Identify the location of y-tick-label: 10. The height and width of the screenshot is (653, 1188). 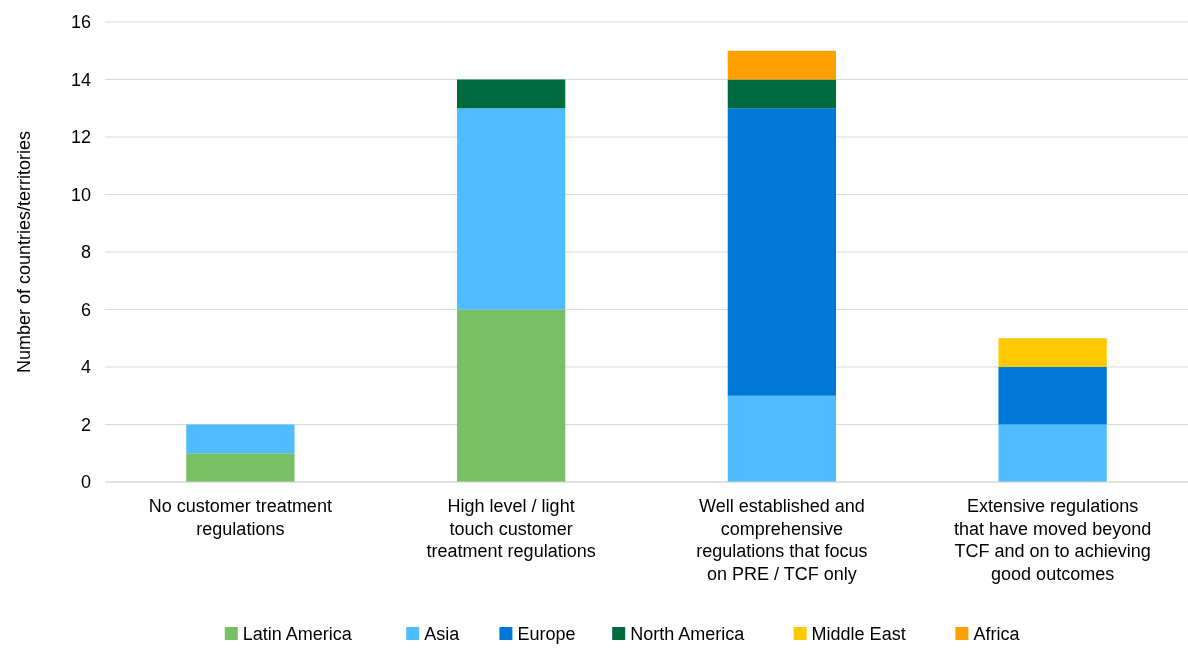
(80, 194).